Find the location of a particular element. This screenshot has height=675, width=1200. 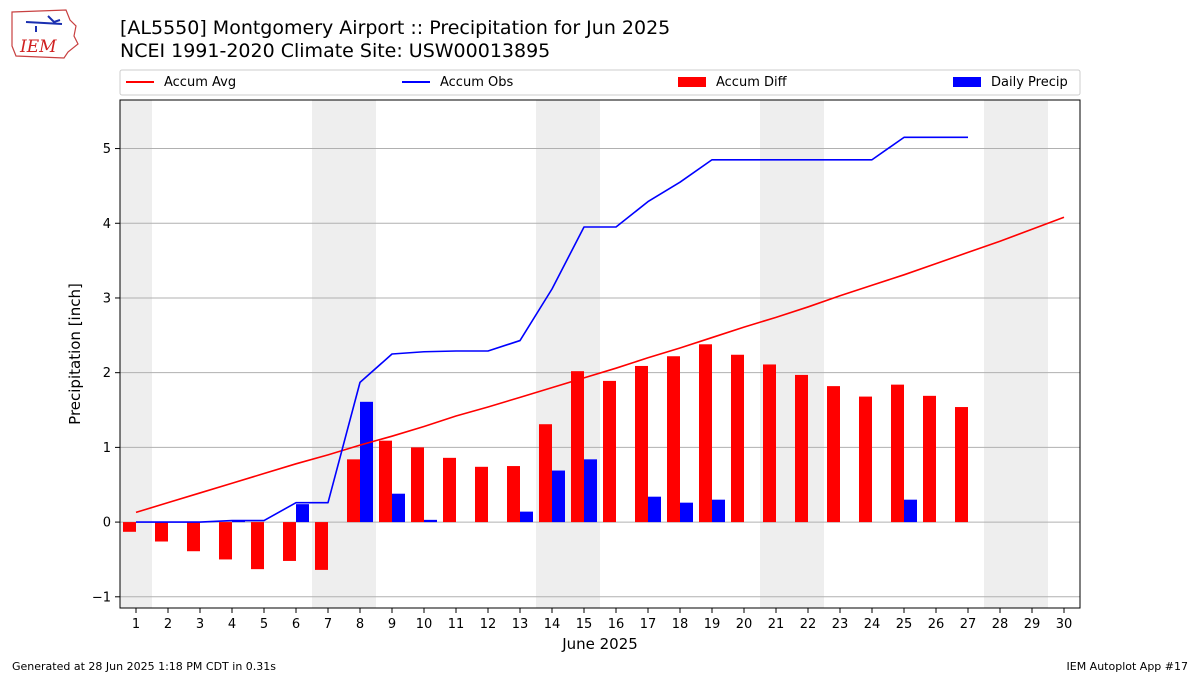

x-tick-label: 10 is located at coordinates (424, 624).